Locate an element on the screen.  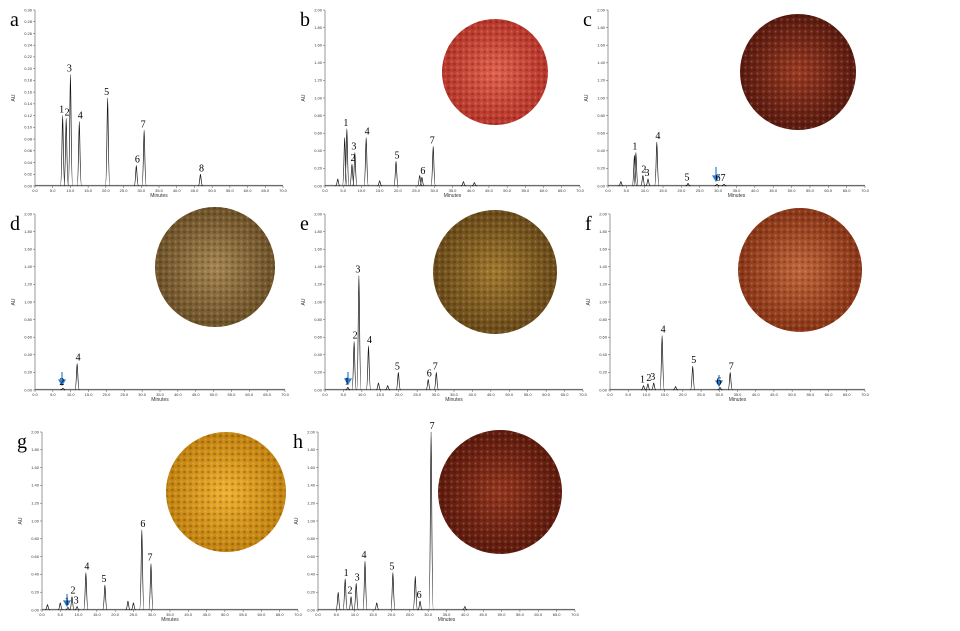
y-tick-label: 0.40 is located at coordinates (318, 150).